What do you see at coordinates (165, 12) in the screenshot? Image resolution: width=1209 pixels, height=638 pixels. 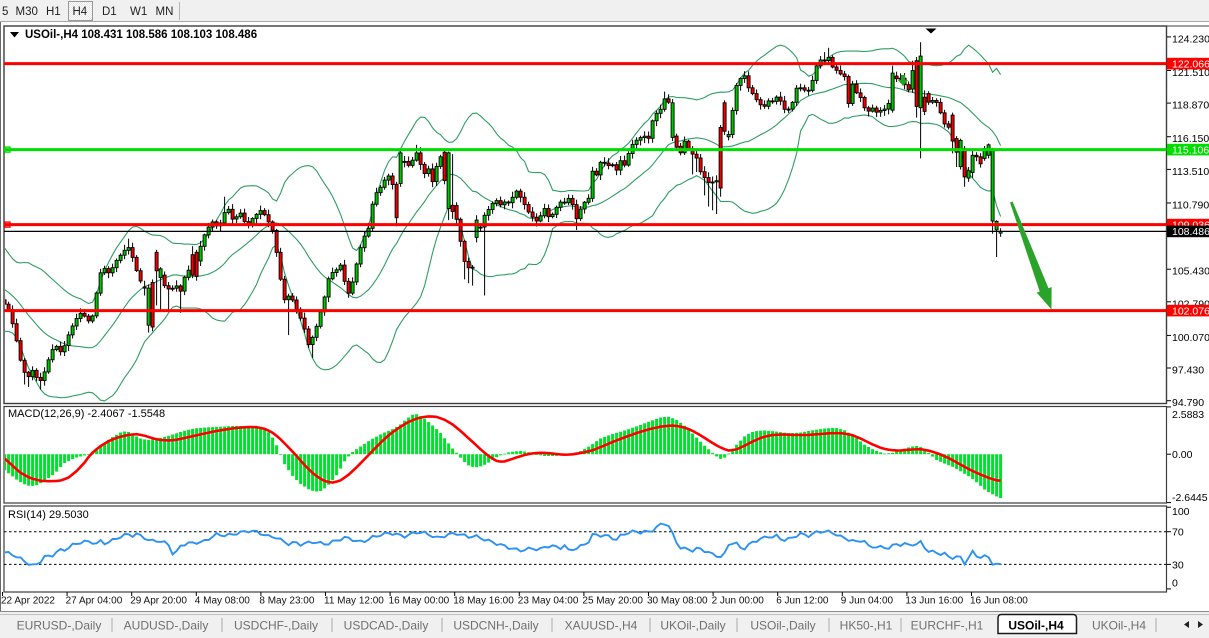 I see `svg-text: MN` at bounding box center [165, 12].